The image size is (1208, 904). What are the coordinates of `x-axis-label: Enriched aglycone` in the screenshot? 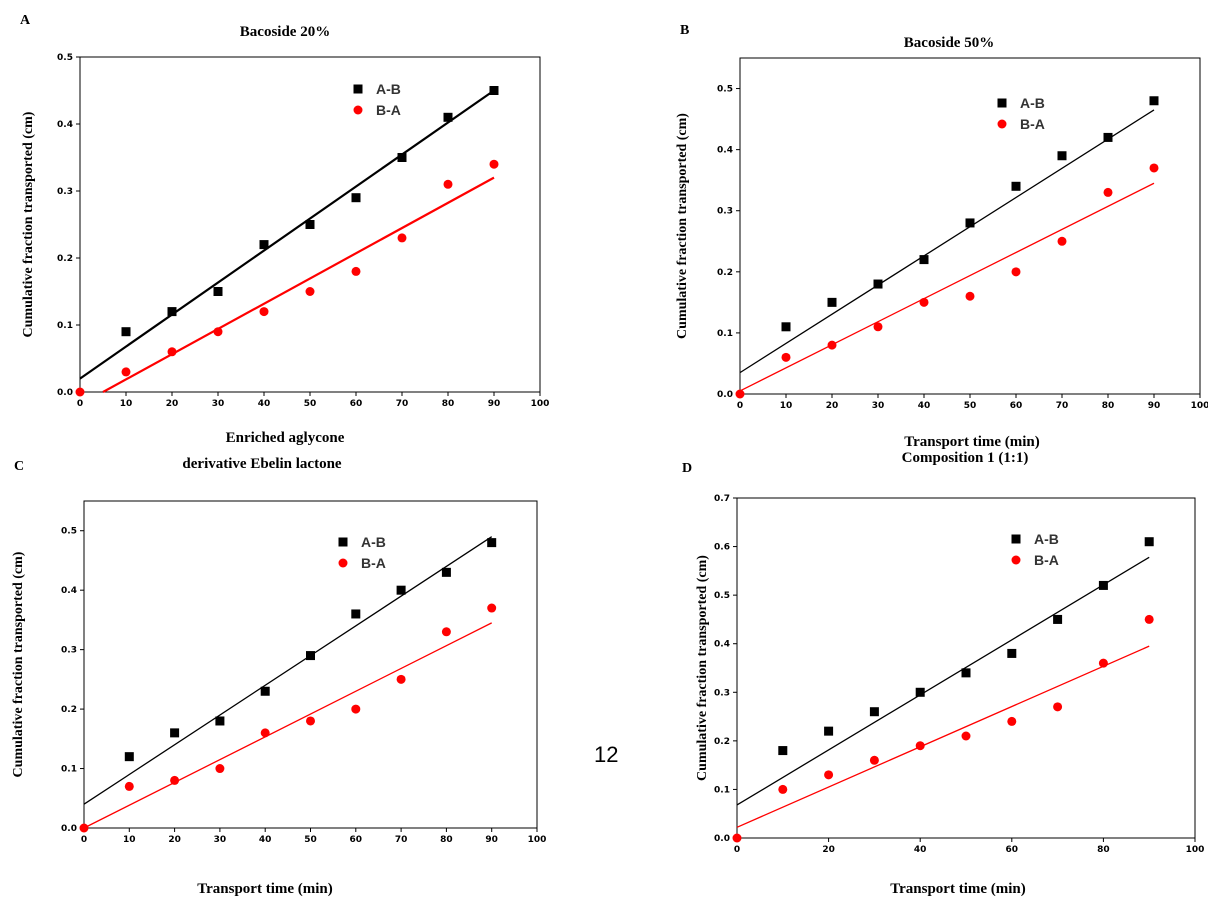 It's located at (285, 438).